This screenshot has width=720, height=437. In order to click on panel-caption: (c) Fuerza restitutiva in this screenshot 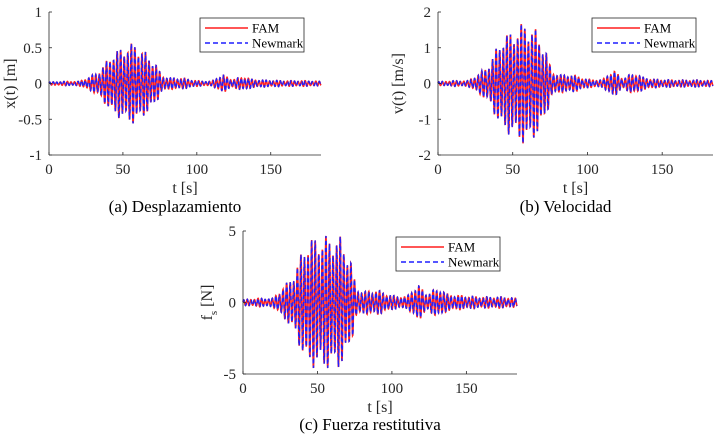, I will do `click(370, 424)`.